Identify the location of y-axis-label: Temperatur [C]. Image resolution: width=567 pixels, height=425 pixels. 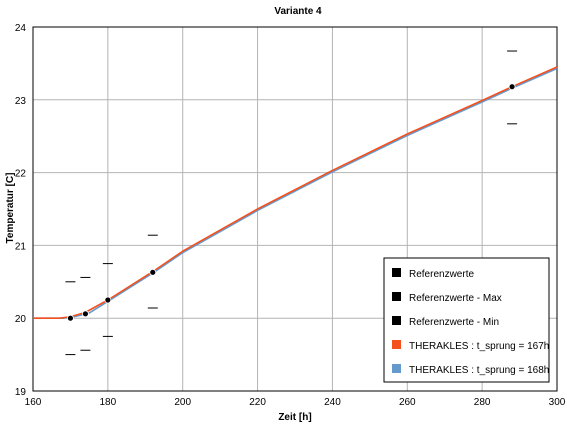
(10, 208).